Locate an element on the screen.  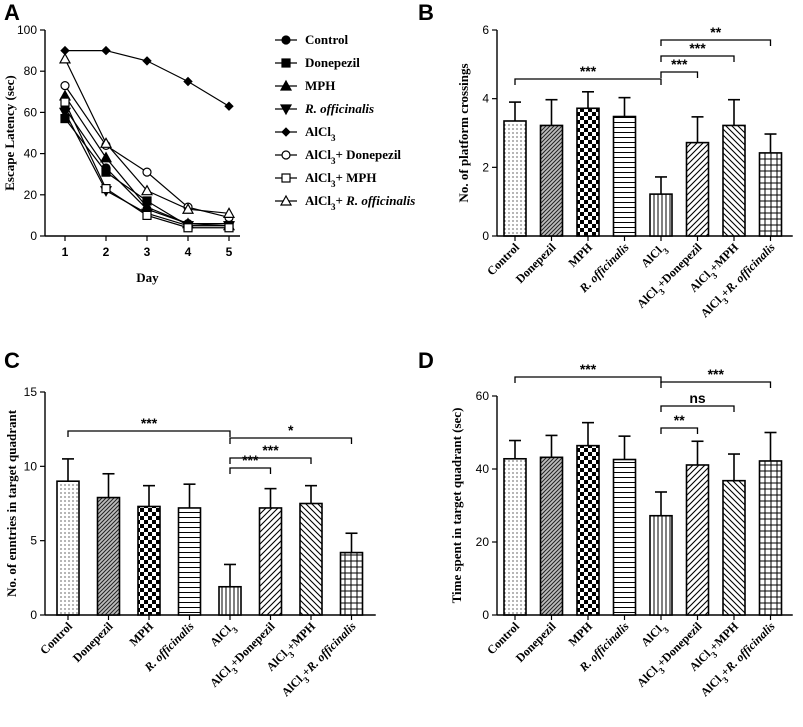
legend-label: AlCl3+ R. officinalis is located at coordinates (360, 202).